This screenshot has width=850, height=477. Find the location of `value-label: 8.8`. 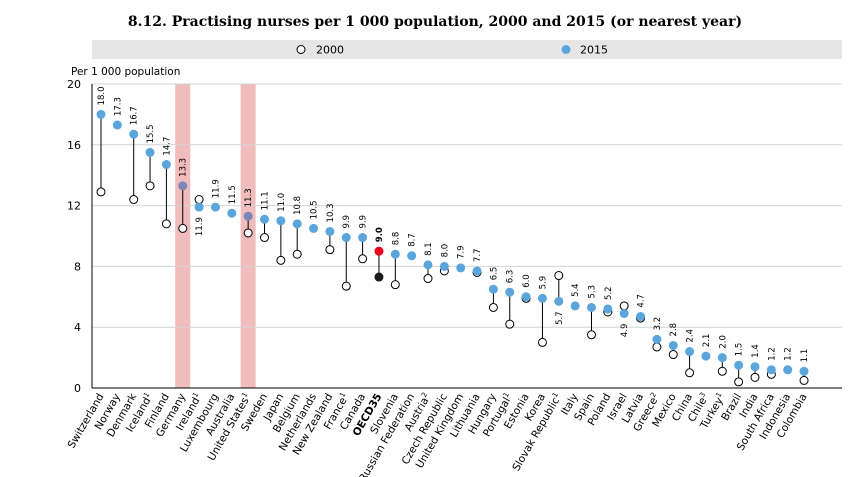

value-label: 8.8 is located at coordinates (396, 239).